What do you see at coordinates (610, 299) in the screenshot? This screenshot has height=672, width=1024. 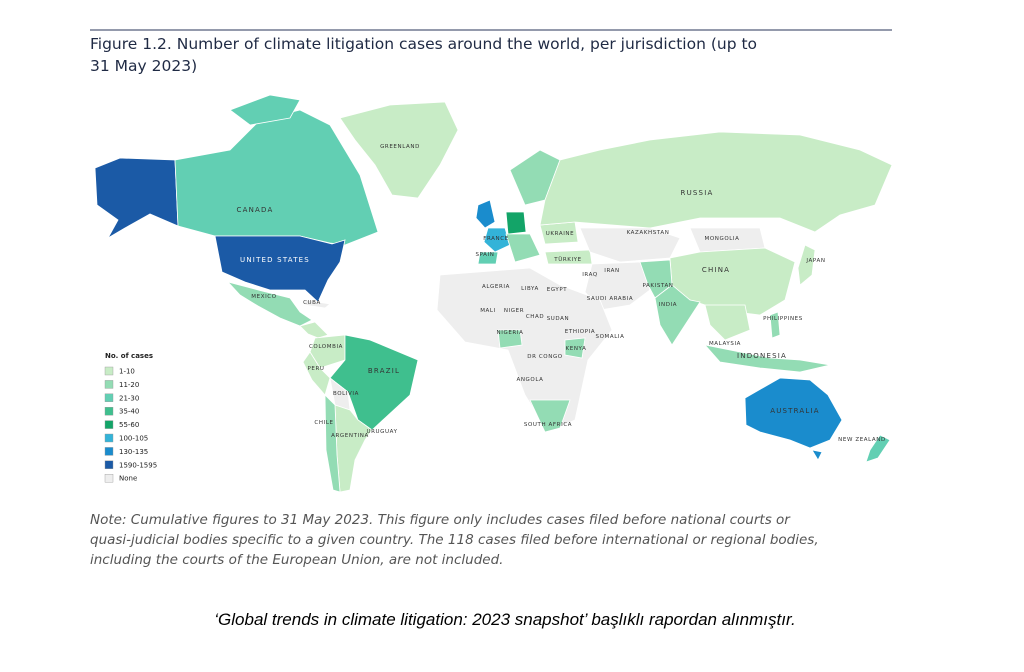 I see `country-label: SAUDI ARABIA` at bounding box center [610, 299].